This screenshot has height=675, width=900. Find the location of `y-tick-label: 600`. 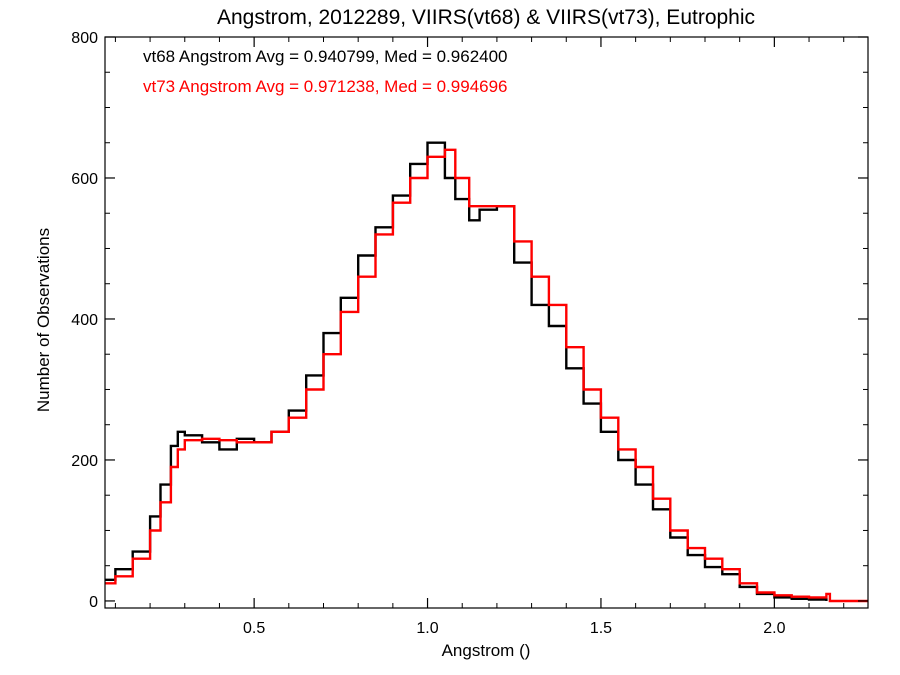

y-tick-label: 600 is located at coordinates (84, 179).